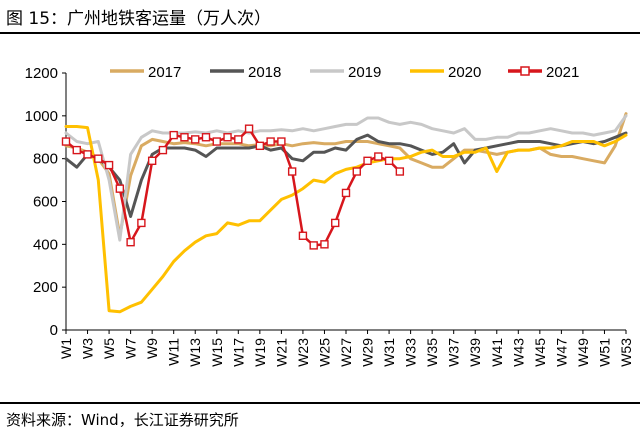 The height and width of the screenshot is (444, 640). What do you see at coordinates (561, 352) in the screenshot?
I see `x-tick-label: W47` at bounding box center [561, 352].